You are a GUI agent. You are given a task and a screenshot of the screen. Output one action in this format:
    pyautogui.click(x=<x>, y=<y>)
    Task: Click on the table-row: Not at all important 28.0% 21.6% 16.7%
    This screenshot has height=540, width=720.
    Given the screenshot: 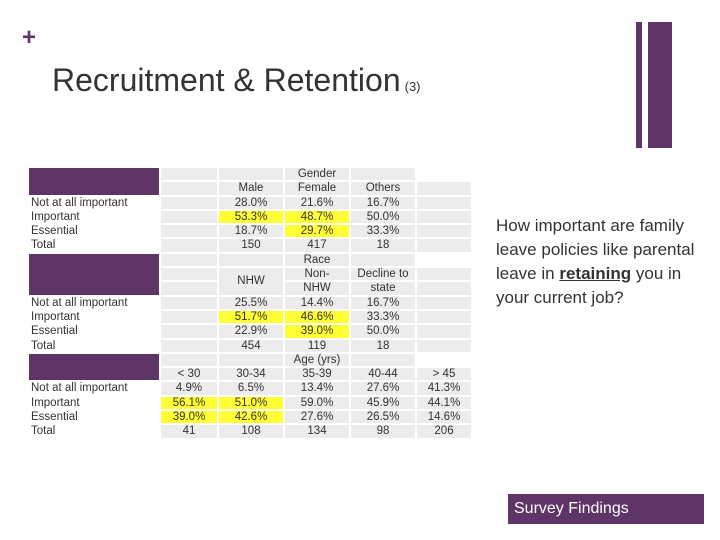 What is the action you would take?
    pyautogui.click(x=250, y=202)
    